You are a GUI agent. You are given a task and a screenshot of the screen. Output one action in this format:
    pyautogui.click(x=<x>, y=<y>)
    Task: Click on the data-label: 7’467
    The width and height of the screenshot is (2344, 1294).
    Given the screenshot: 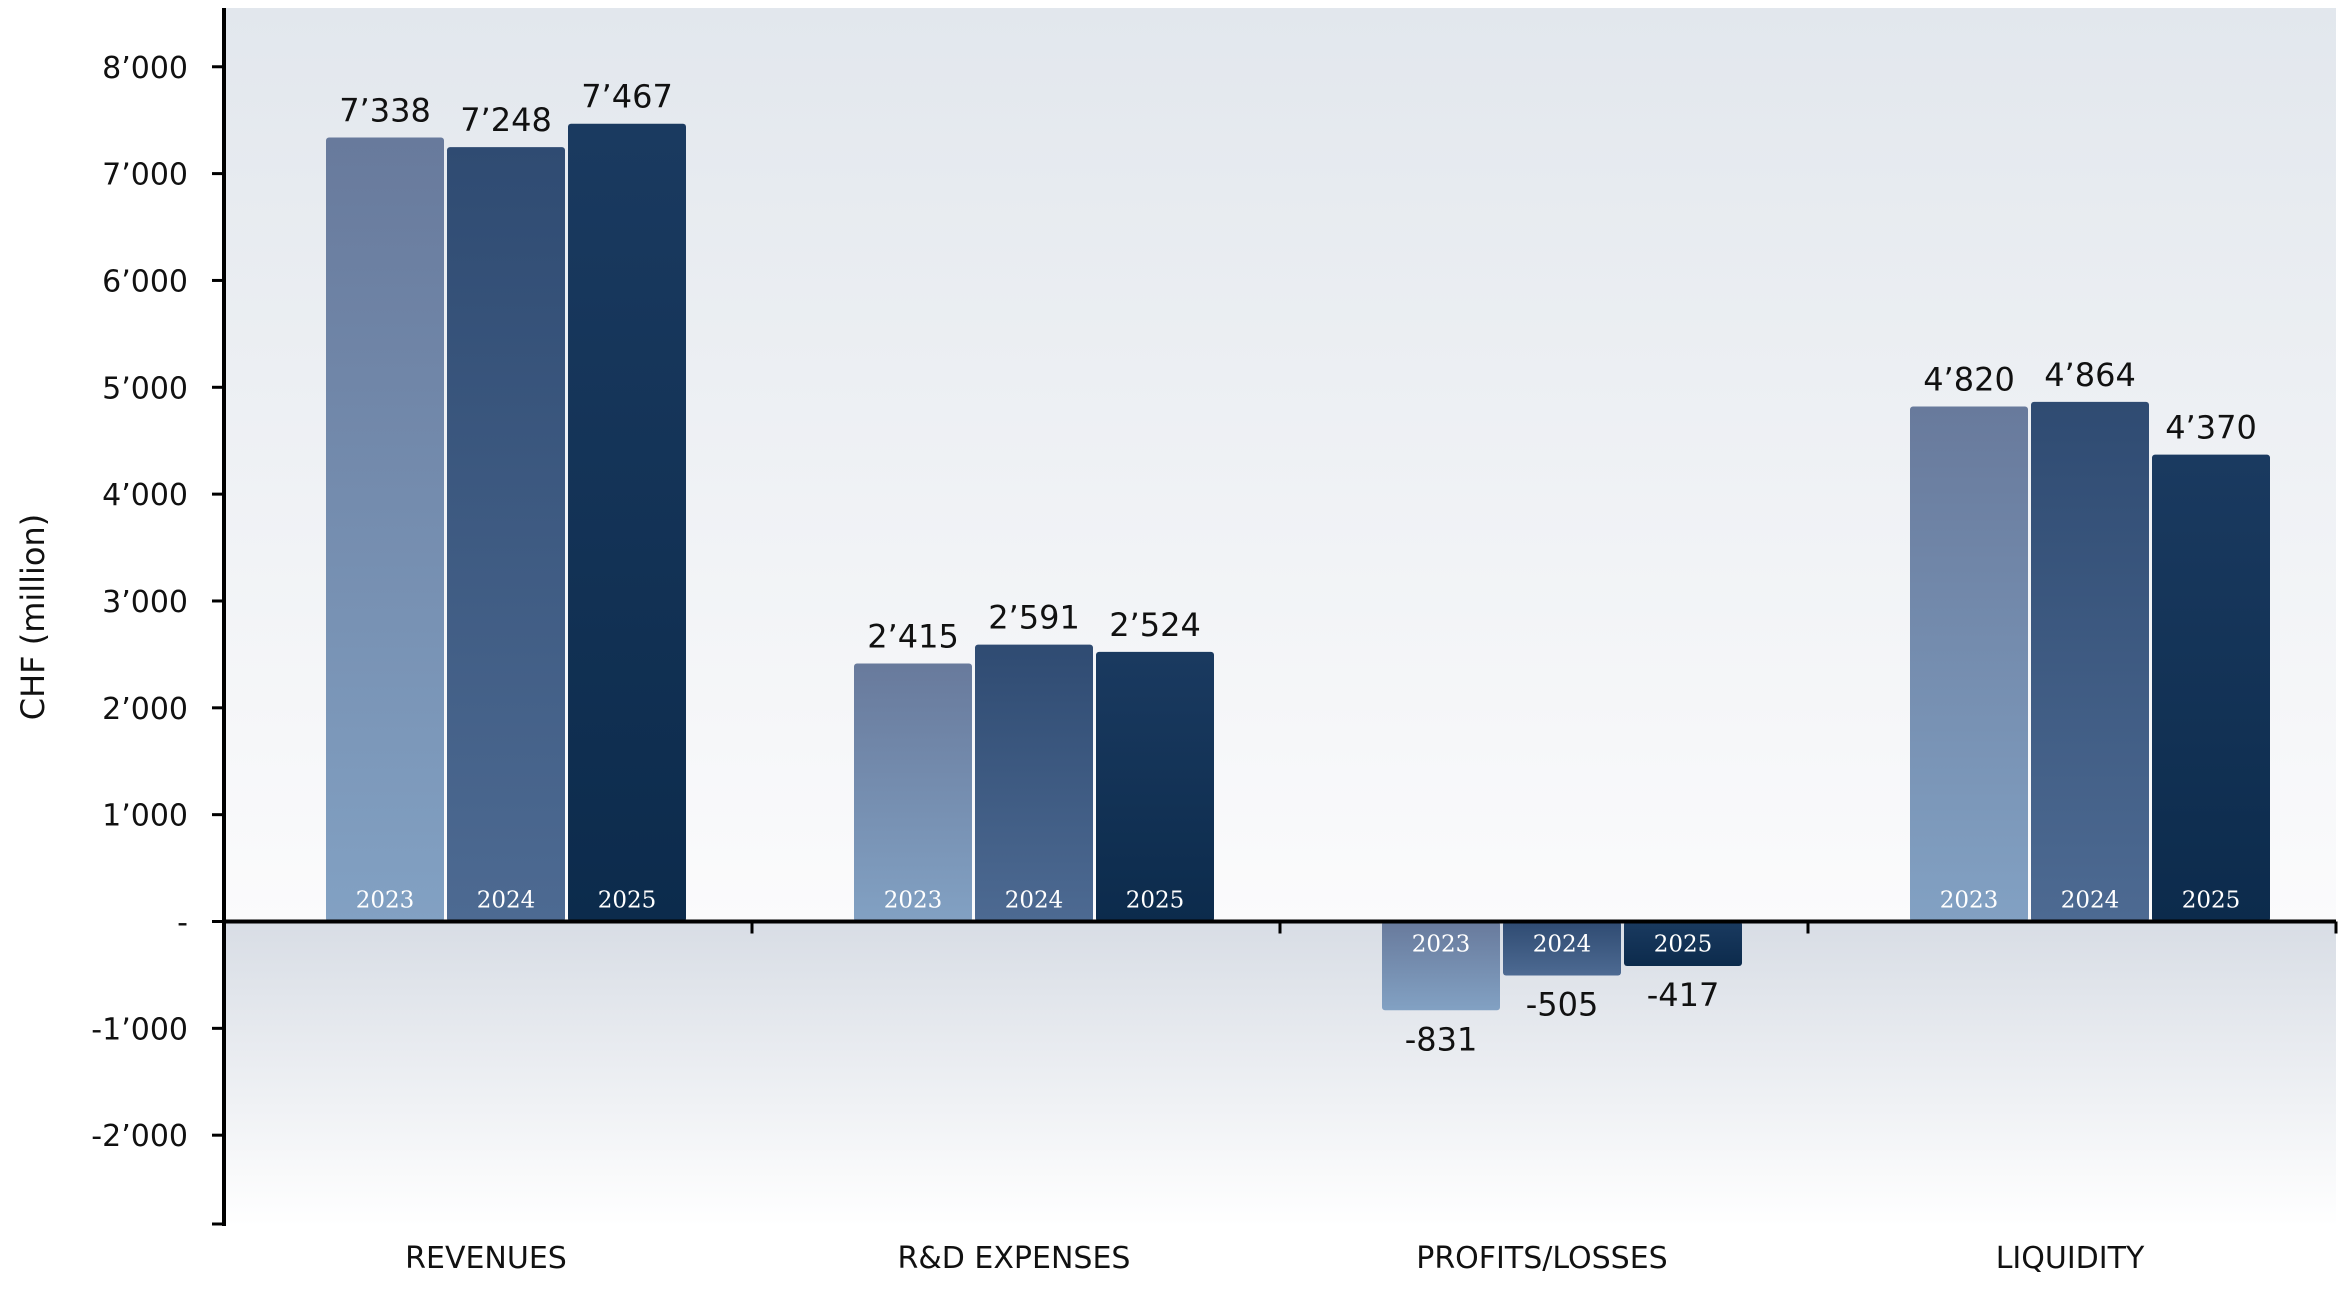 What is the action you would take?
    pyautogui.click(x=627, y=97)
    